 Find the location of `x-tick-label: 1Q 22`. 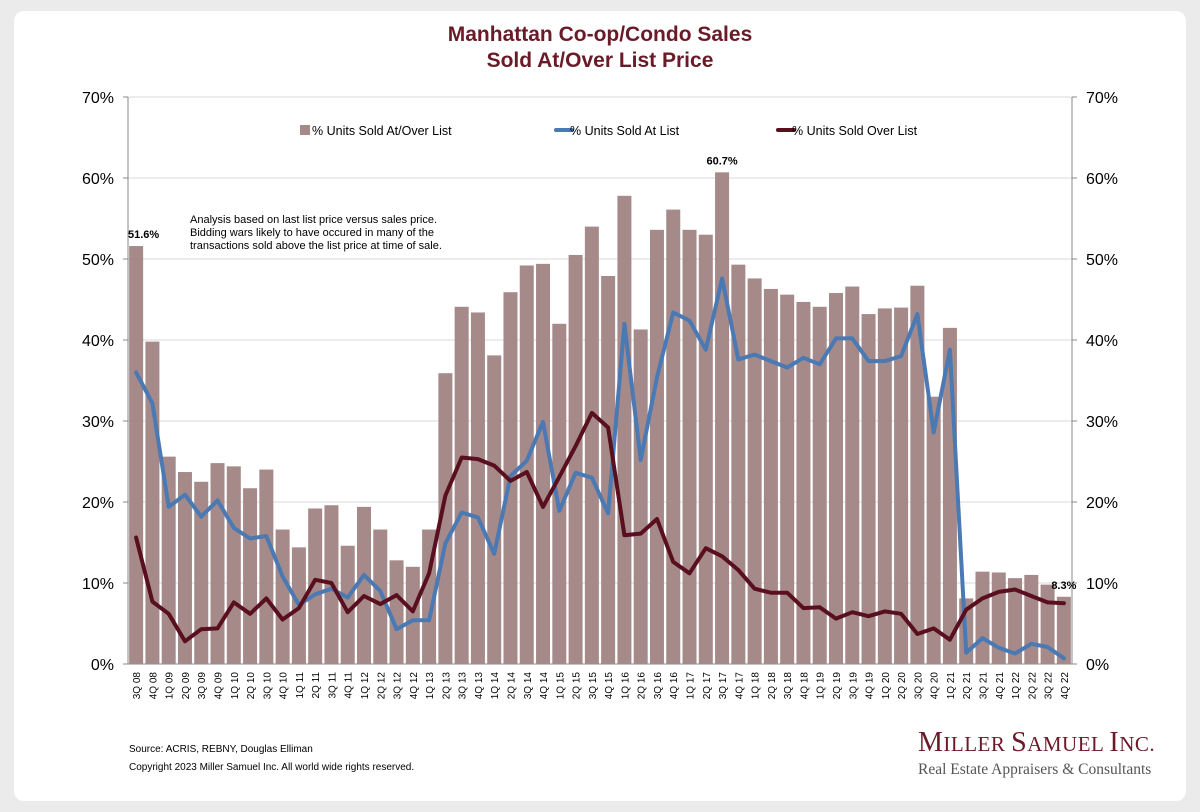

x-tick-label: 1Q 22 is located at coordinates (1016, 686).